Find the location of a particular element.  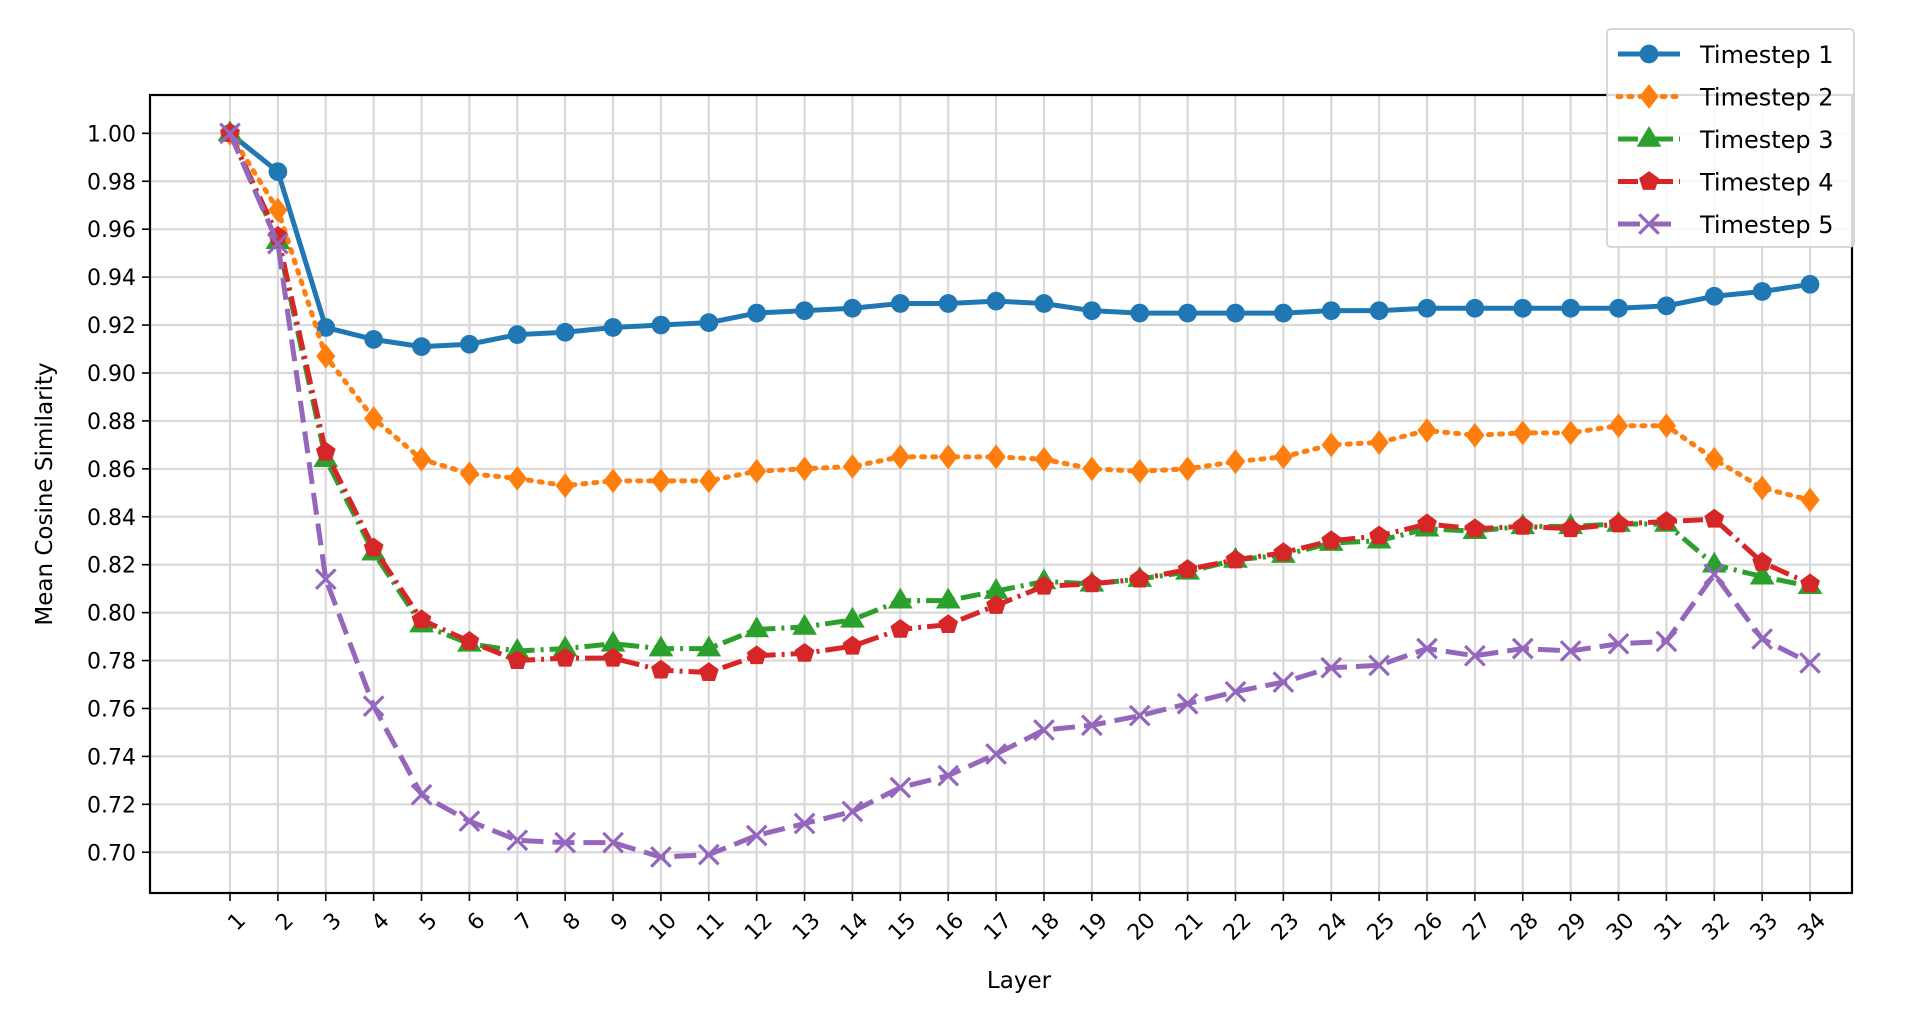

x-axis-label: Layer is located at coordinates (1019, 981).